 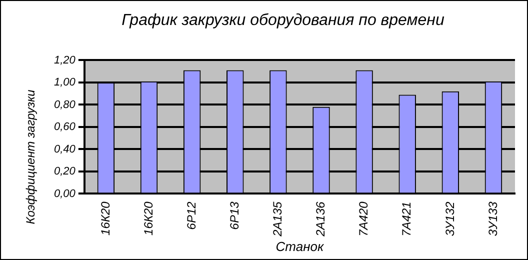 What do you see at coordinates (493, 218) in the screenshot?
I see `x-tick-label: 3У133` at bounding box center [493, 218].